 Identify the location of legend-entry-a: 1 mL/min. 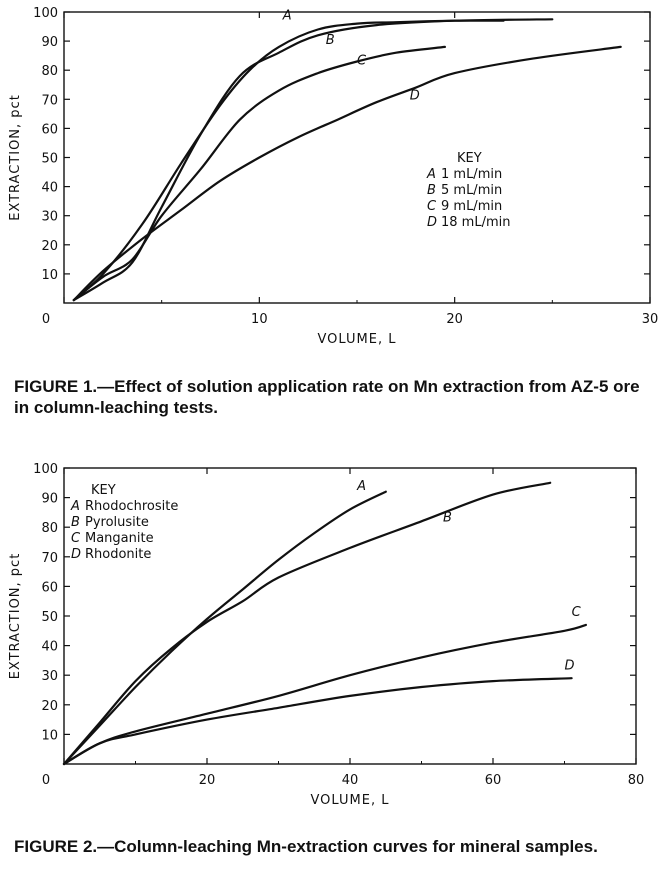
(471, 174).